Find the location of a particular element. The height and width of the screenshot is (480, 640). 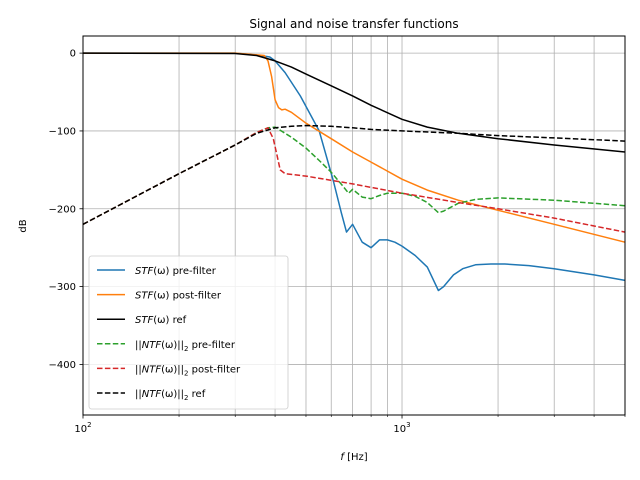

legend-entry-label: ||NTF(ω)||2 ref is located at coordinates (170, 395).